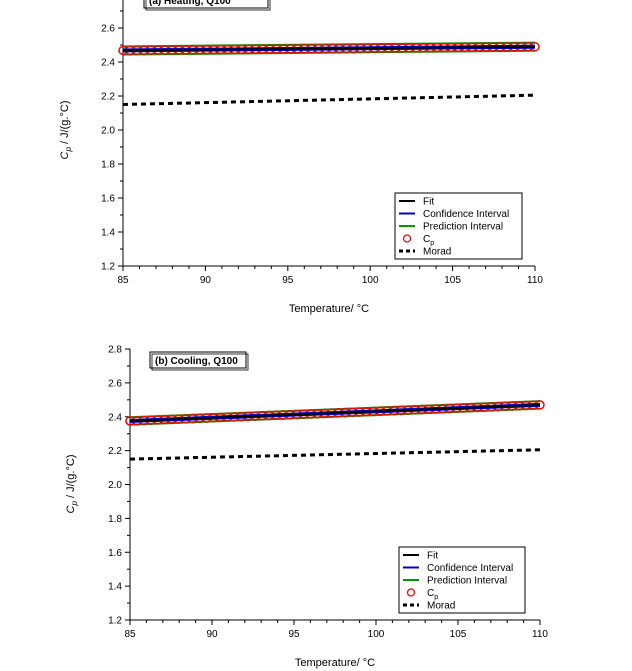 This screenshot has height=671, width=632. What do you see at coordinates (115, 350) in the screenshot?
I see `y-tick-label: 2.8` at bounding box center [115, 350].